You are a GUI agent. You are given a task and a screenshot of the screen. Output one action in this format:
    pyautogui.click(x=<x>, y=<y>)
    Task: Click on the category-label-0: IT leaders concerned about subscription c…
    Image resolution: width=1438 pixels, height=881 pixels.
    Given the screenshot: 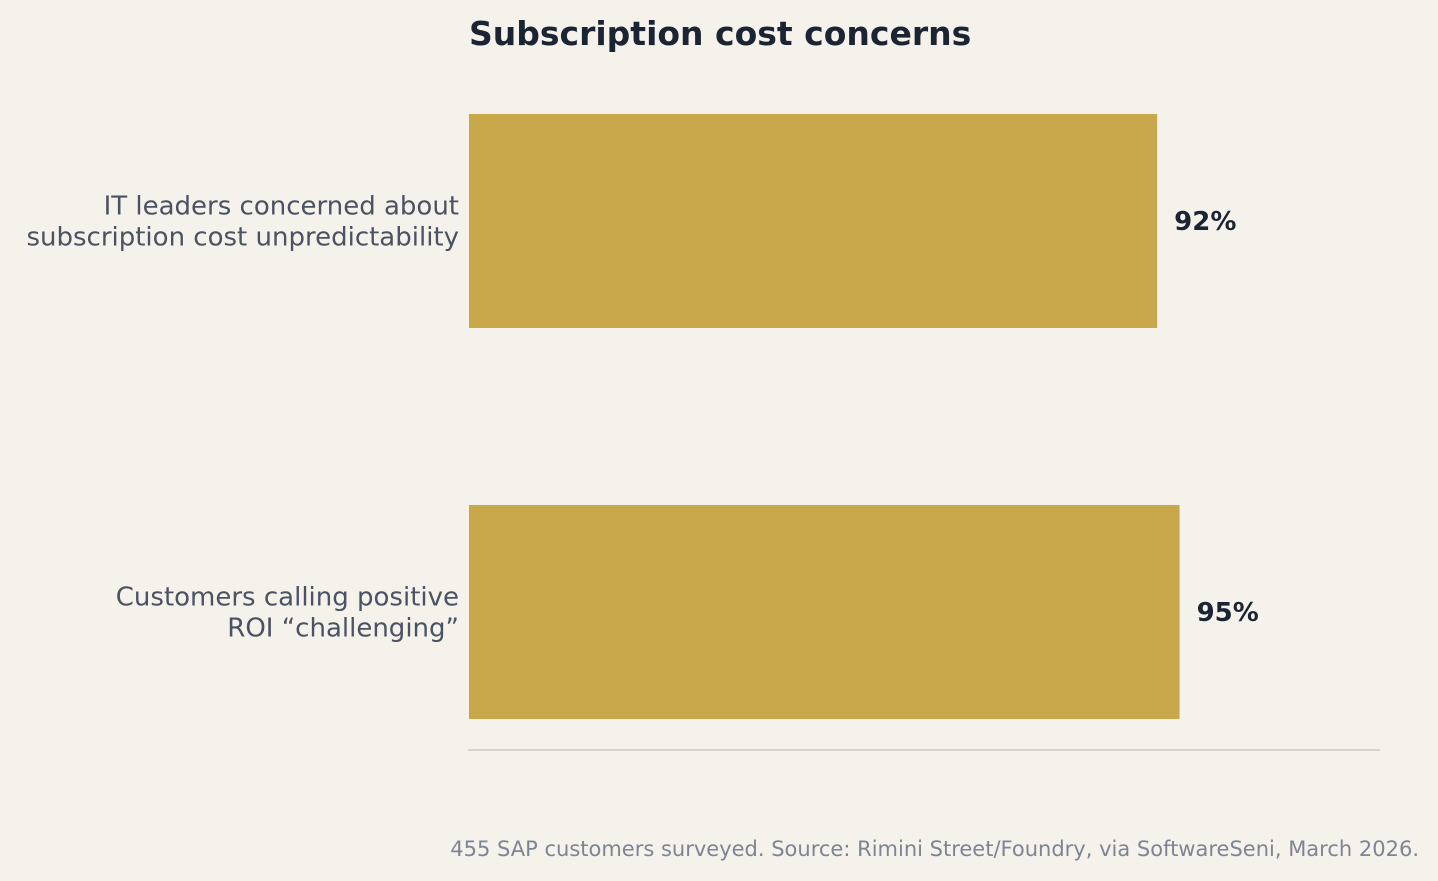 What is the action you would take?
    pyautogui.click(x=242, y=222)
    